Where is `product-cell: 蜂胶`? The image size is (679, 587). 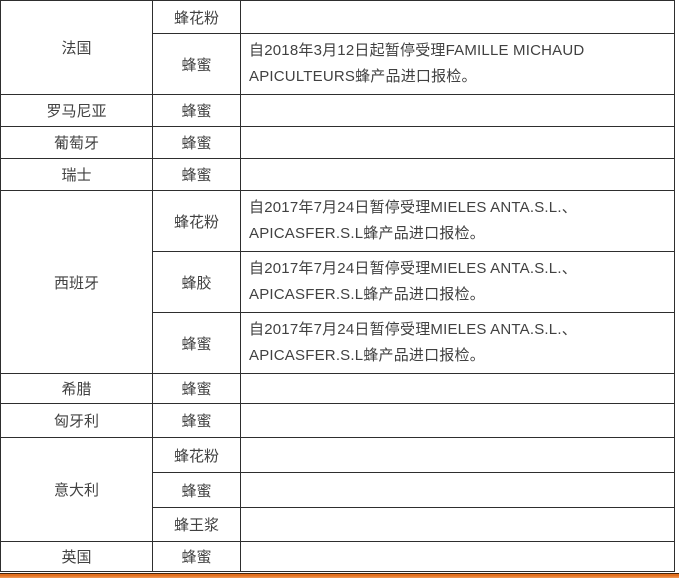
product-cell: 蜂胶 is located at coordinates (196, 282).